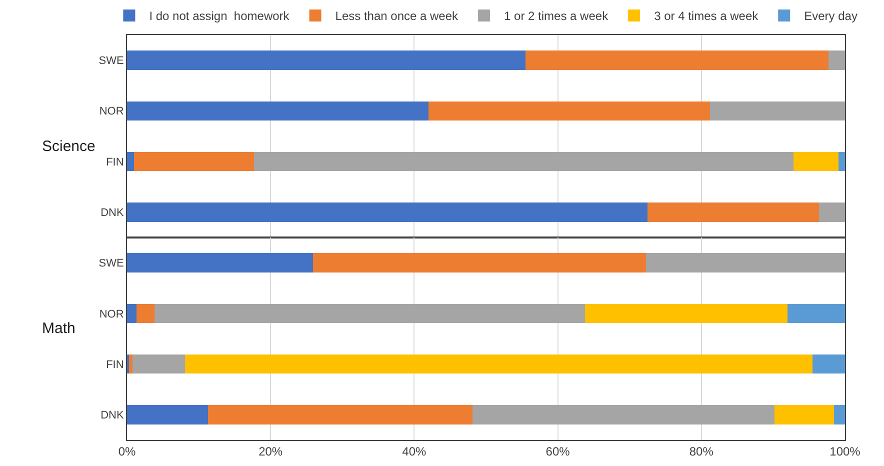 Image resolution: width=884 pixels, height=466 pixels. What do you see at coordinates (558, 451) in the screenshot?
I see `x-tick-label: 60%` at bounding box center [558, 451].